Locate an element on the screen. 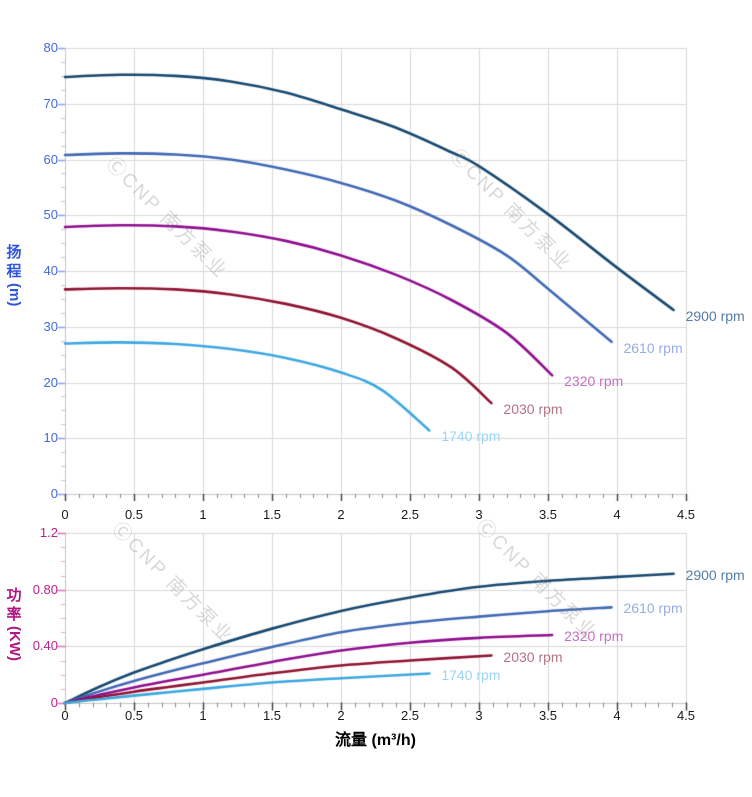 The height and width of the screenshot is (797, 752). y-axis-title-power-unit: (KW) is located at coordinates (14, 643).